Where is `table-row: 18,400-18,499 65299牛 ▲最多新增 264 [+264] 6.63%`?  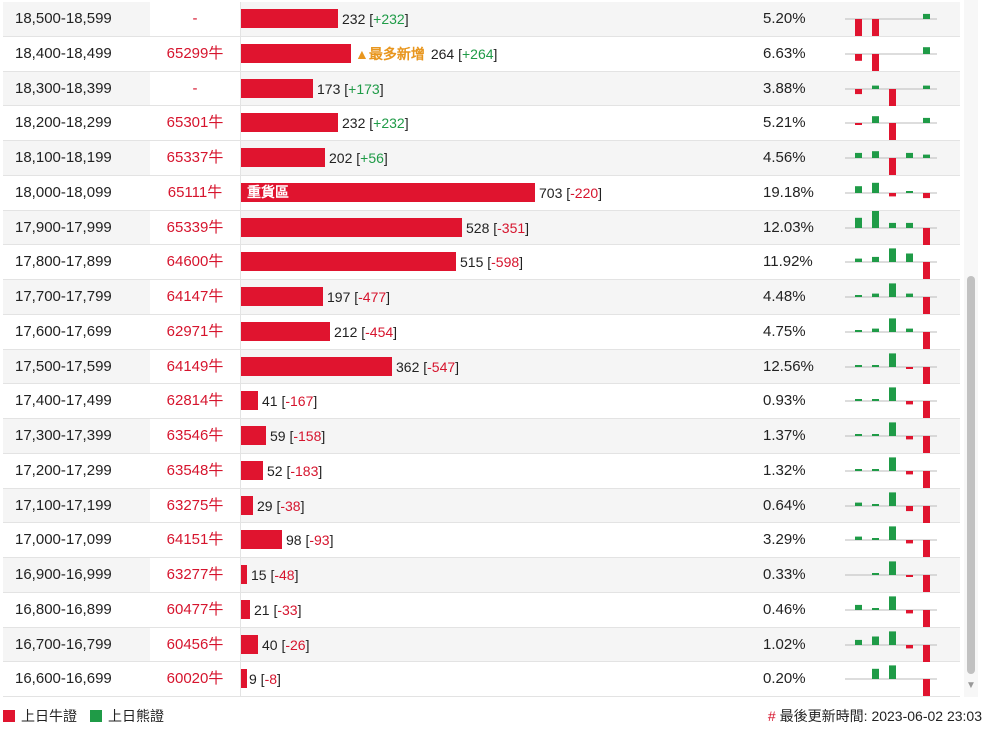 table-row: 18,400-18,499 65299牛 ▲最多新增 264 [+264] 6.63% is located at coordinates (481, 54).